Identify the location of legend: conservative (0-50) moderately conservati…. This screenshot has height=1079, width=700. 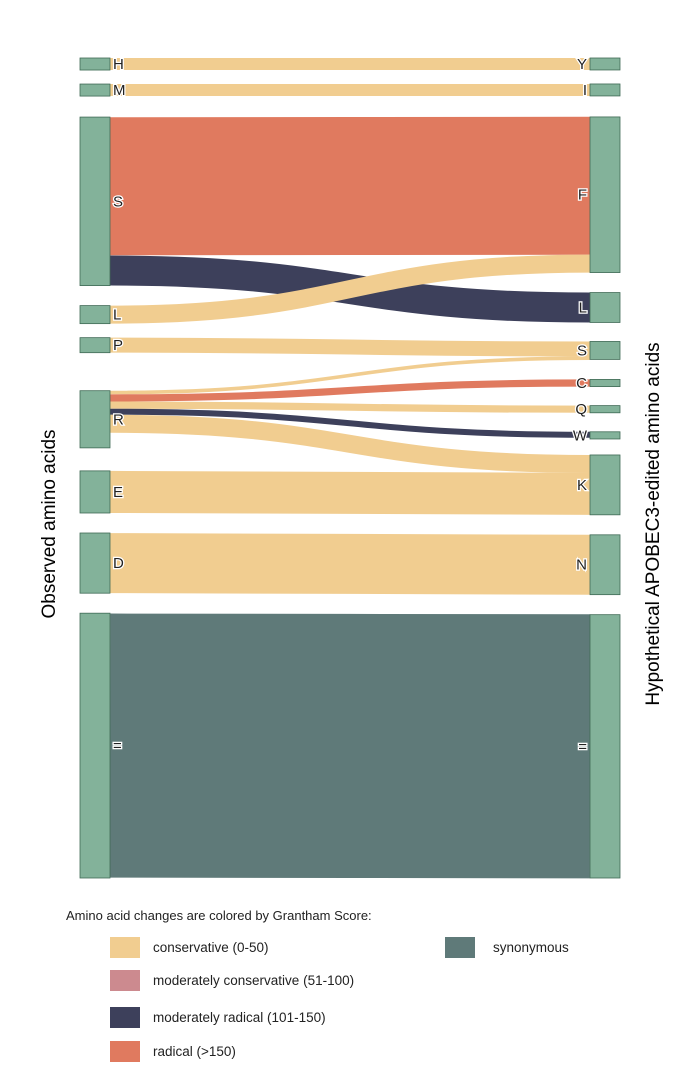
(339, 999).